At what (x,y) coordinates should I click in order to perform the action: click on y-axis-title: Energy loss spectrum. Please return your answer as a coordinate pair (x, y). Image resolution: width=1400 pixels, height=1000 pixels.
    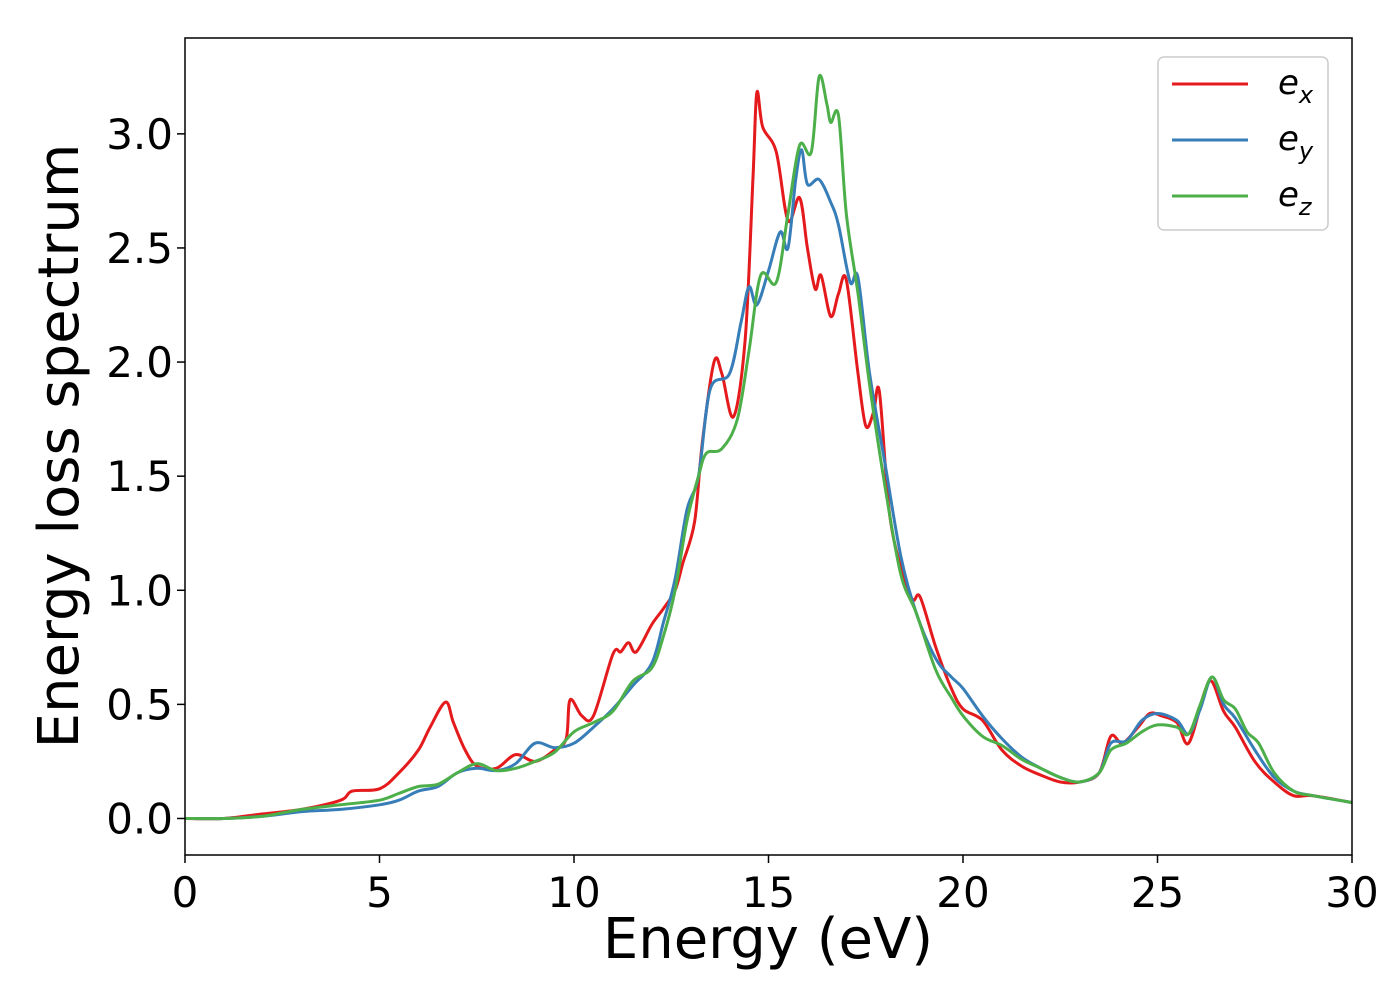
    Looking at the image, I should click on (59, 446).